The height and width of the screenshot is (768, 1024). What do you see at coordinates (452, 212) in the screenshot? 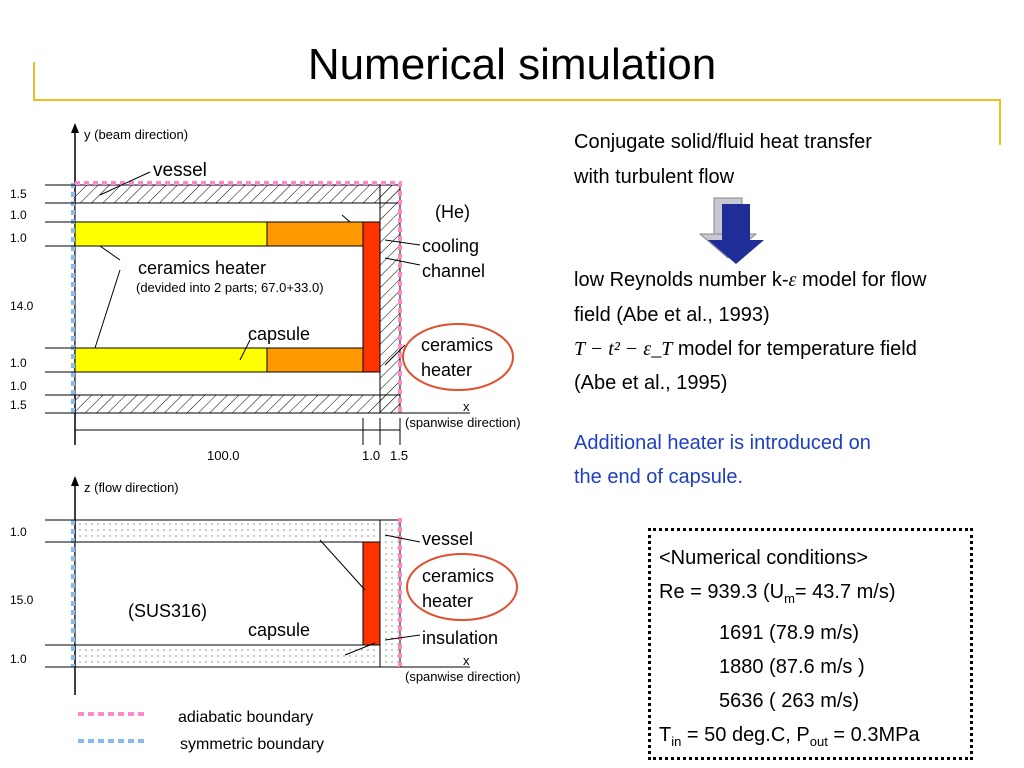
I see `label-he: (He)` at bounding box center [452, 212].